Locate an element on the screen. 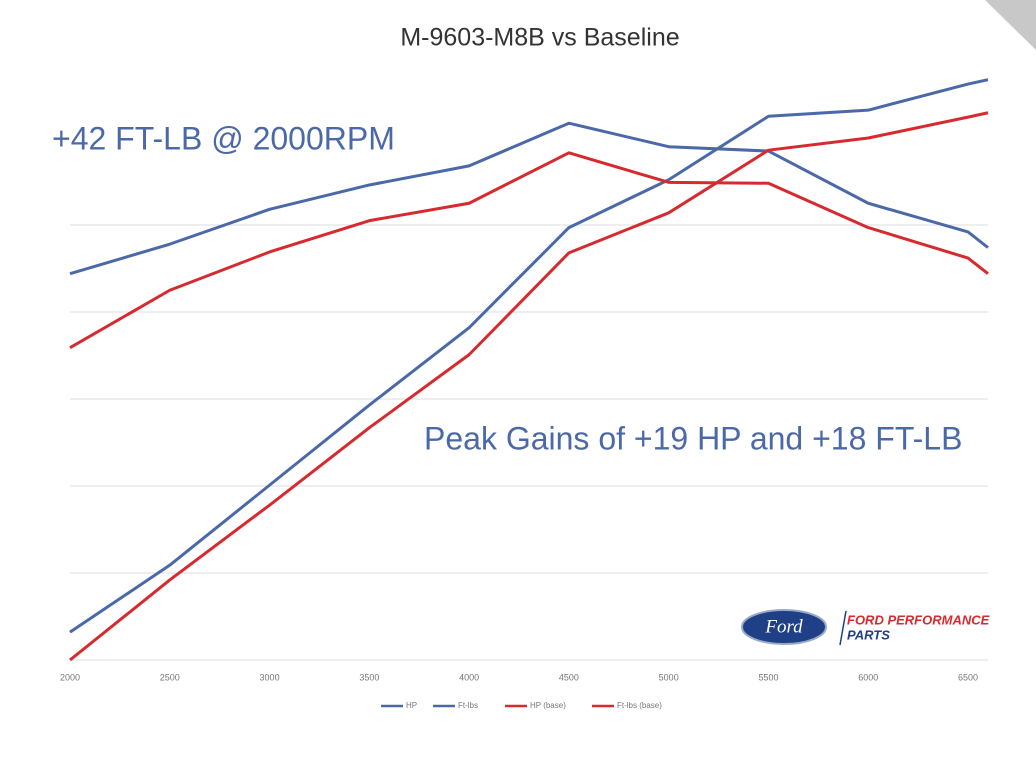 The height and width of the screenshot is (766, 1036). legend-label: HP is located at coordinates (411, 705).